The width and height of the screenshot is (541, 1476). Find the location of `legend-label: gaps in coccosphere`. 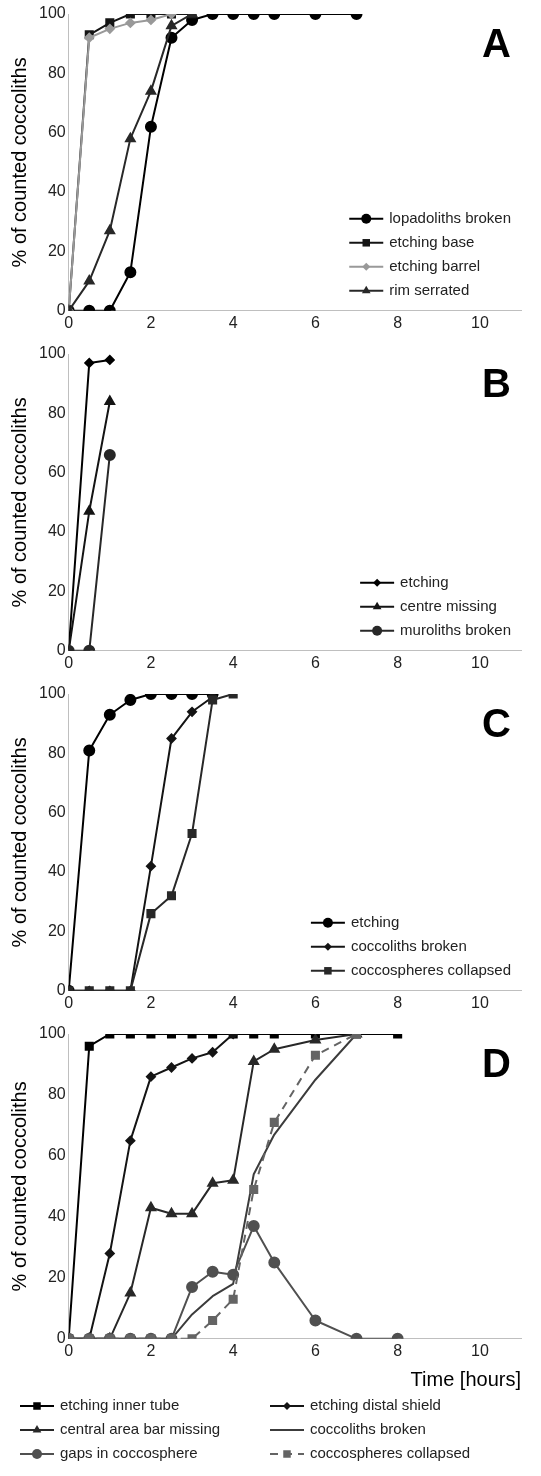

legend-label: gaps in coccosphere is located at coordinates (129, 1453).